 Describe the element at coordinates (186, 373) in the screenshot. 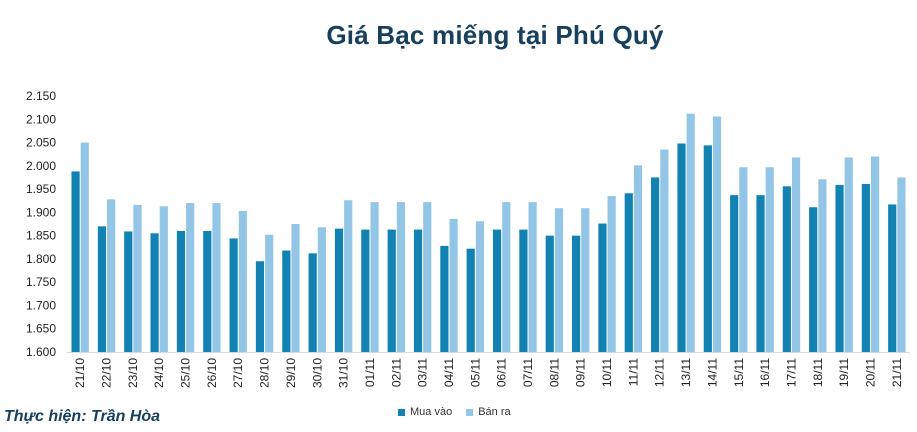

I see `x-tick-label: 25/10` at that location.